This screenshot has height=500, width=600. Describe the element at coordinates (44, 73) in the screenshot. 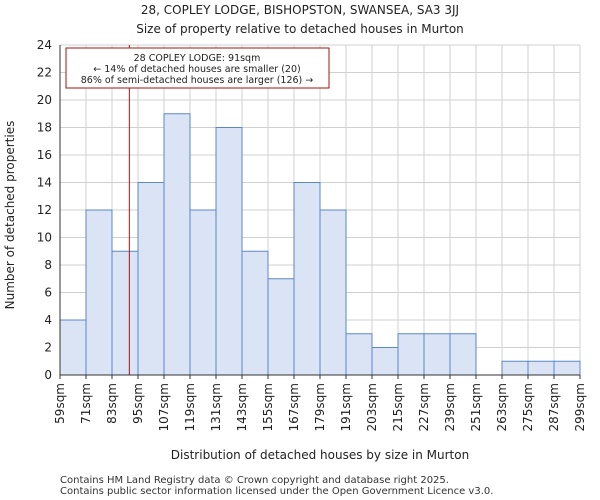

I see `y-tick-label: 22` at that location.